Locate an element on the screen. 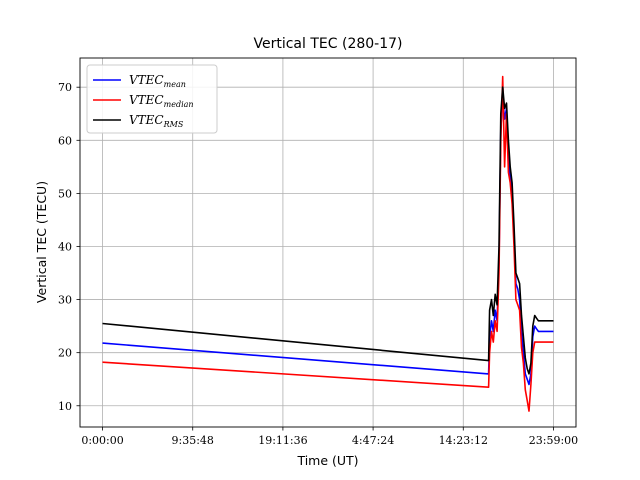  y-tick-label: 70 is located at coordinates (65, 87).